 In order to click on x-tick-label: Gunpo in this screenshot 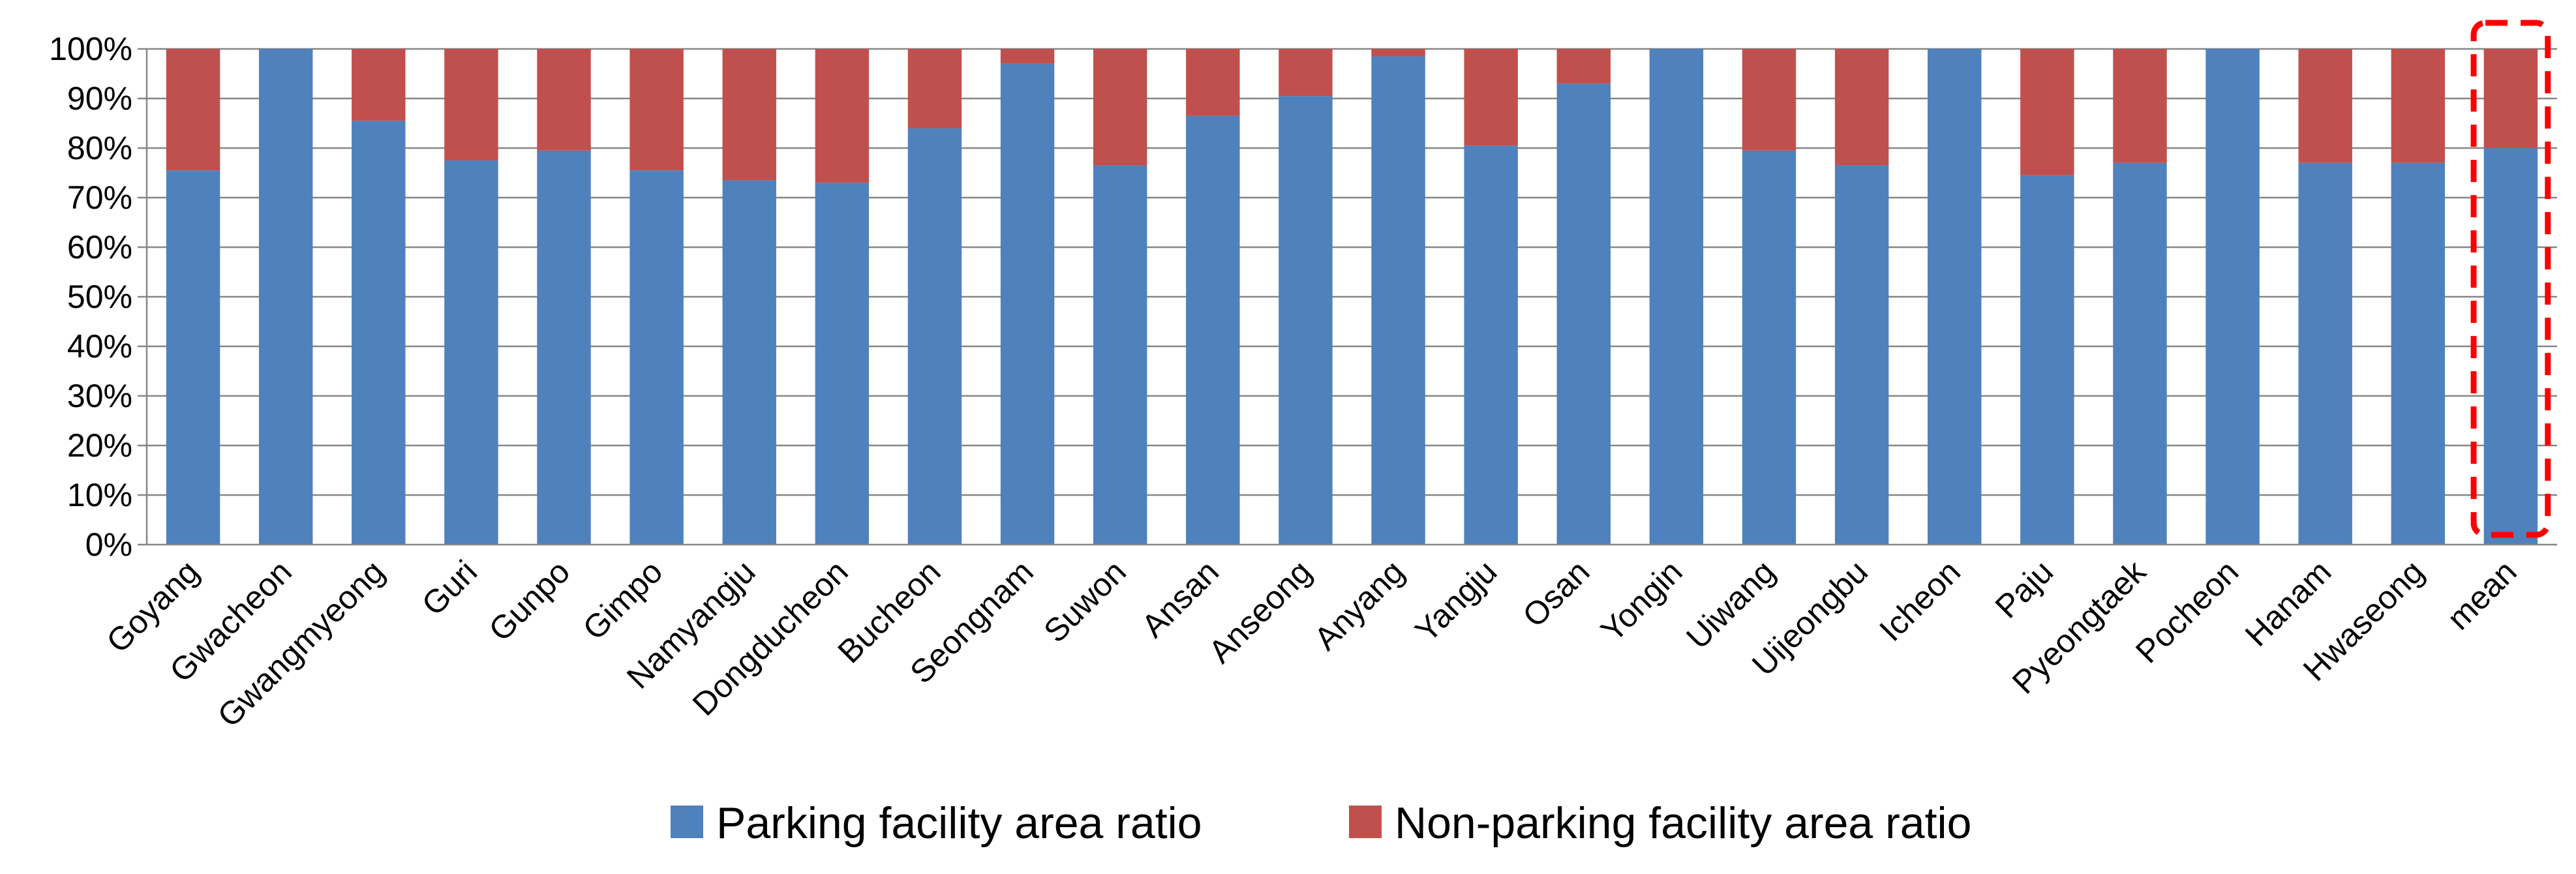, I will do `click(529, 600)`.